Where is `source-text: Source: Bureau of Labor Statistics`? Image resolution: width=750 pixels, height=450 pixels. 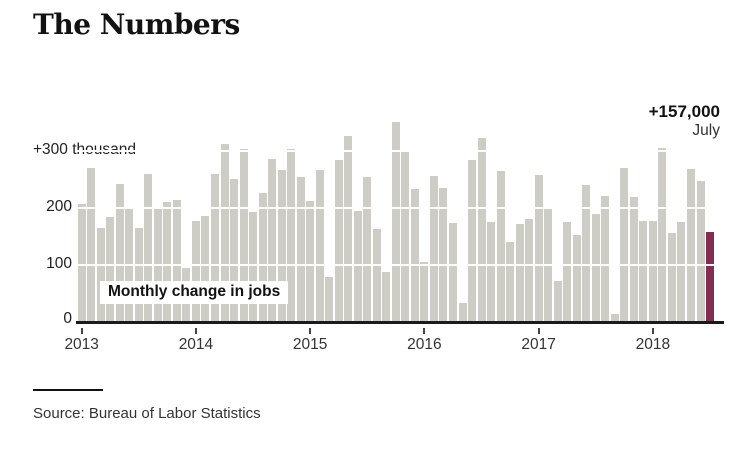 source-text: Source: Bureau of Labor Statistics is located at coordinates (147, 413).